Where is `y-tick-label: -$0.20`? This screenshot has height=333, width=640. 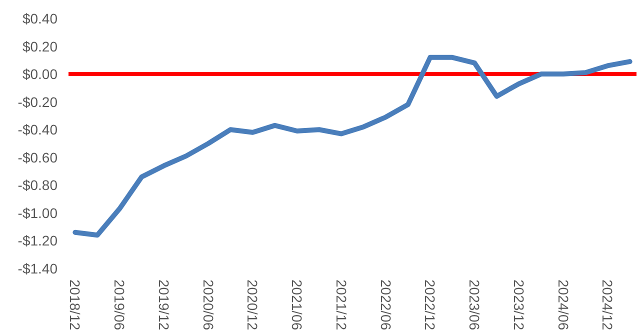
y-tick-label: -$0.20 is located at coordinates (38, 102).